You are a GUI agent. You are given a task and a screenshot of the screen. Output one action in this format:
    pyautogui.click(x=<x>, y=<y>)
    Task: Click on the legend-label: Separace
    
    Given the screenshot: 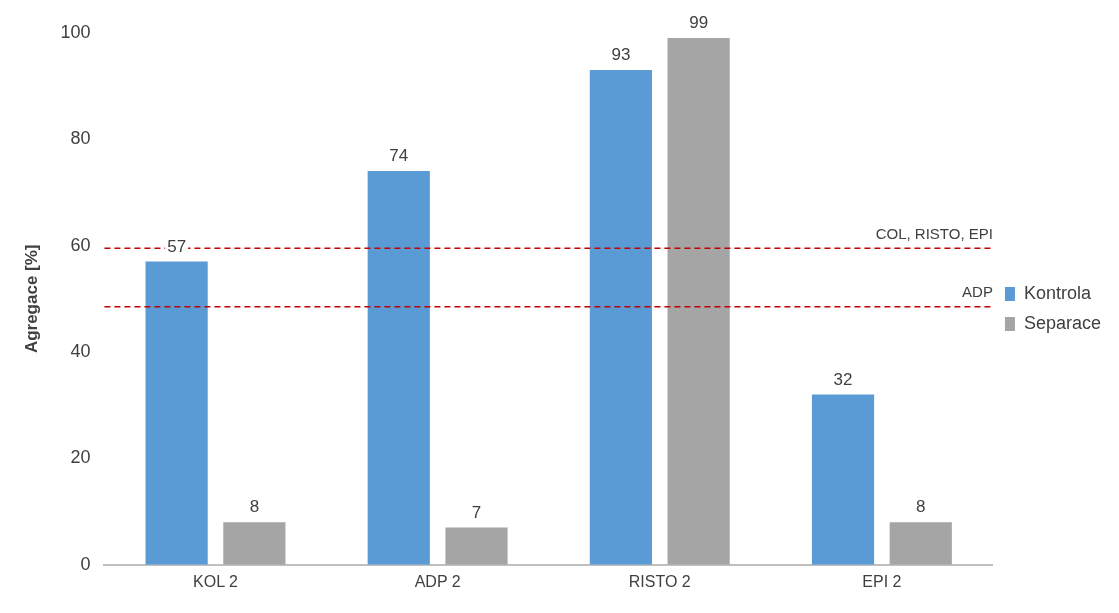 What is the action you would take?
    pyautogui.click(x=1062, y=322)
    